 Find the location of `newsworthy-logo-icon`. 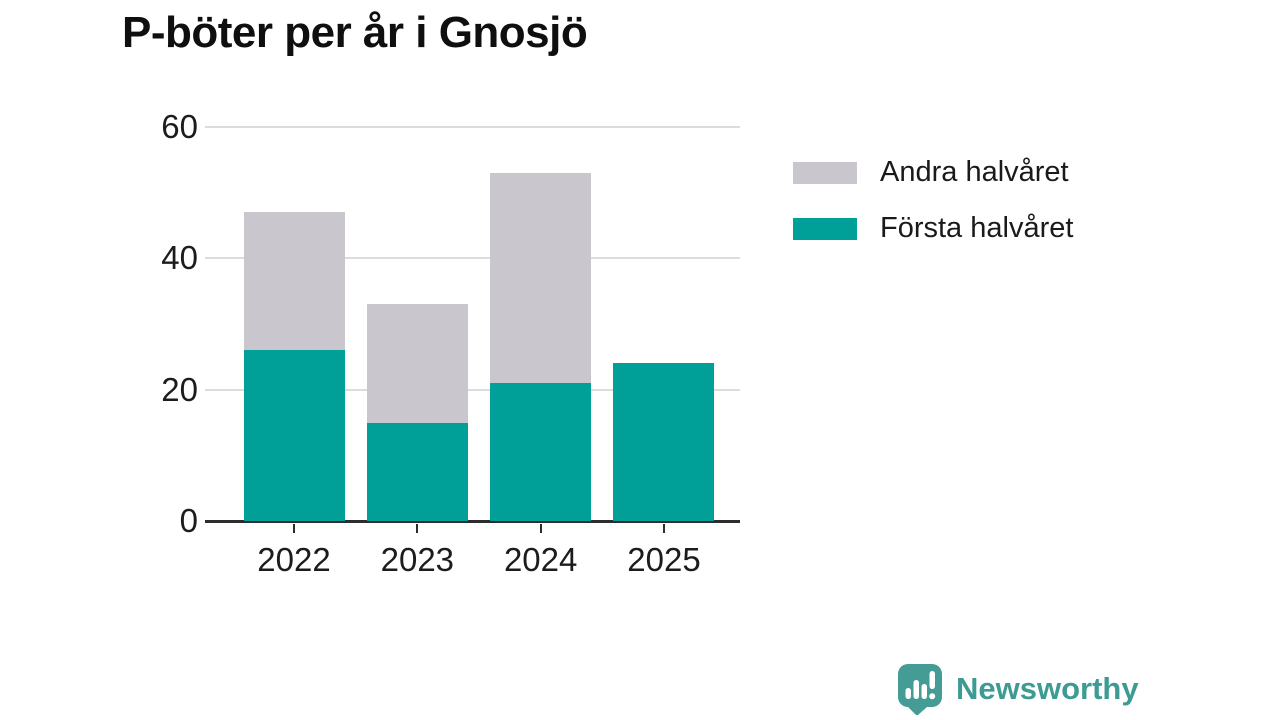

newsworthy-logo-icon is located at coordinates (920, 689).